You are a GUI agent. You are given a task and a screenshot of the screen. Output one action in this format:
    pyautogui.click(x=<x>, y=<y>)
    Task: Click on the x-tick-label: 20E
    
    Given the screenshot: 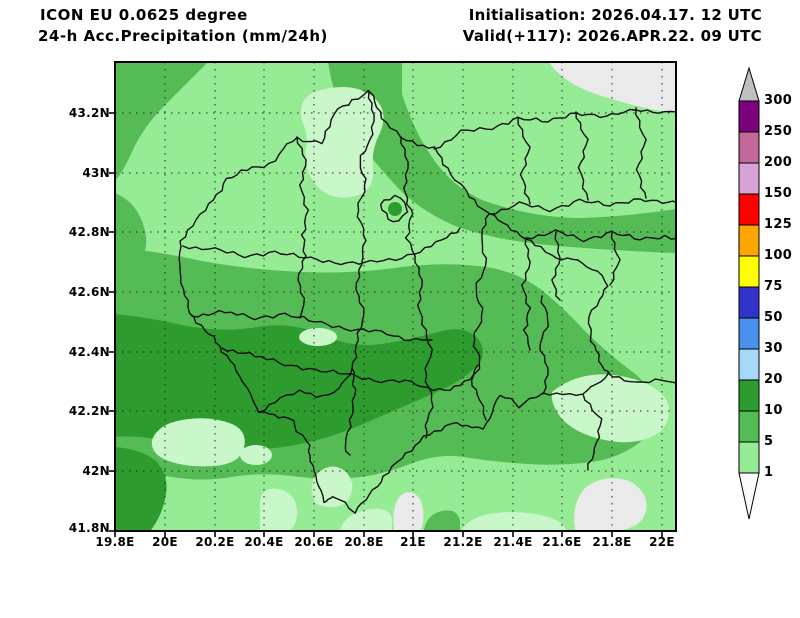 What is the action you would take?
    pyautogui.click(x=165, y=542)
    